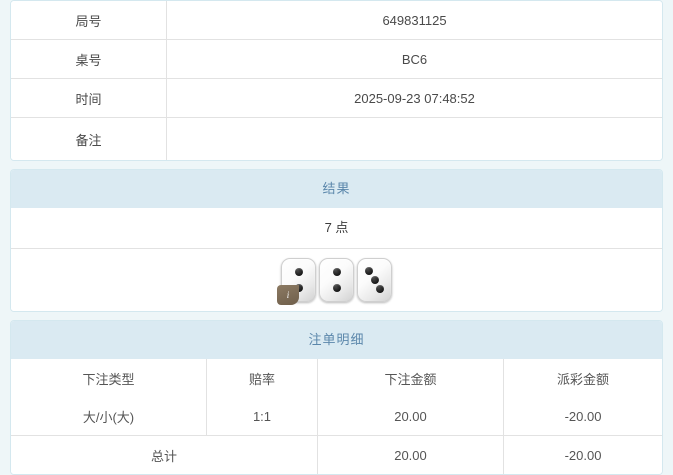 The image size is (673, 475). Describe the element at coordinates (336, 189) in the screenshot. I see `result-section-title: 结果` at that location.